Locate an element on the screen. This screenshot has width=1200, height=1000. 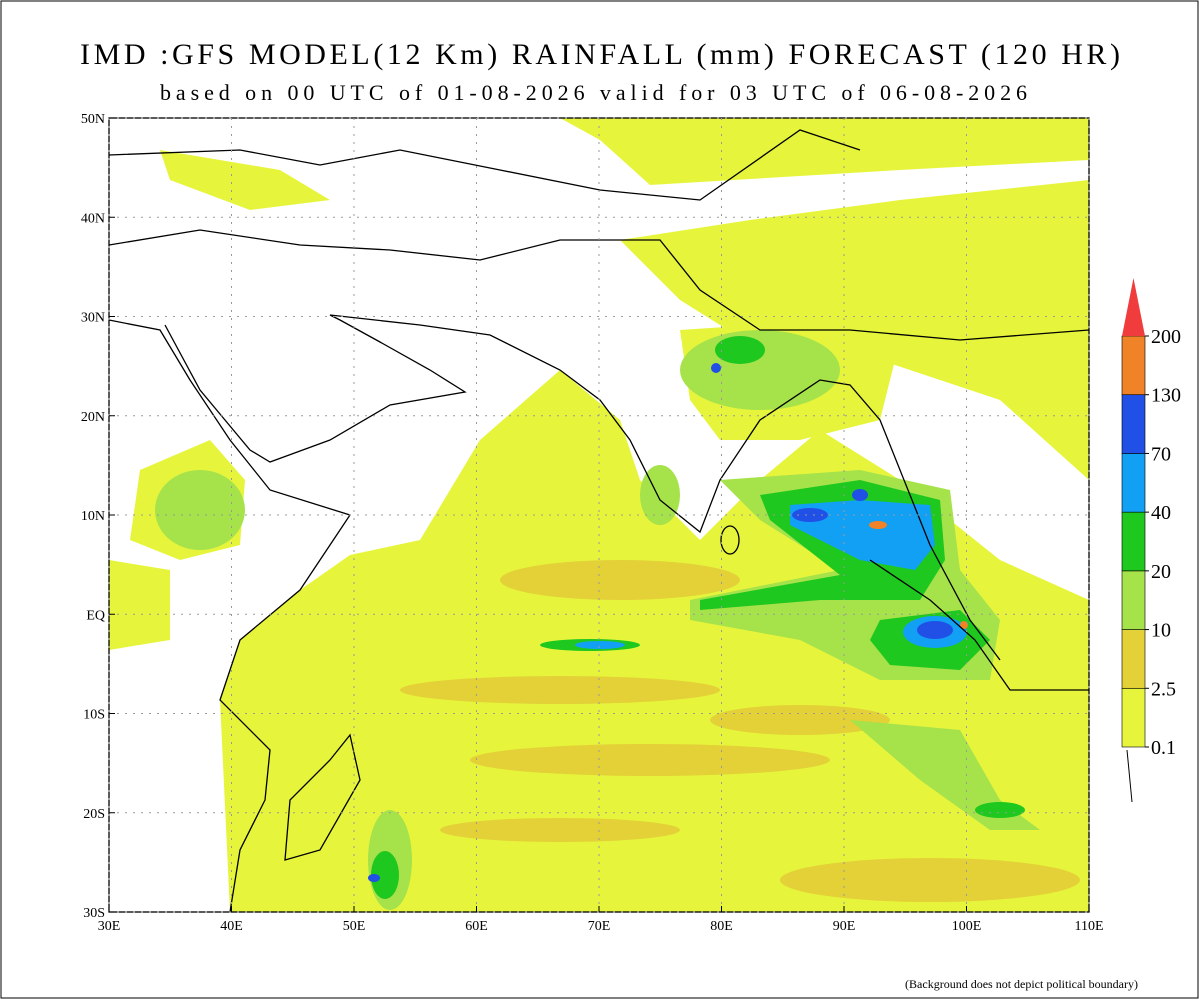
y-tick-label: 20N is located at coordinates (93, 417).